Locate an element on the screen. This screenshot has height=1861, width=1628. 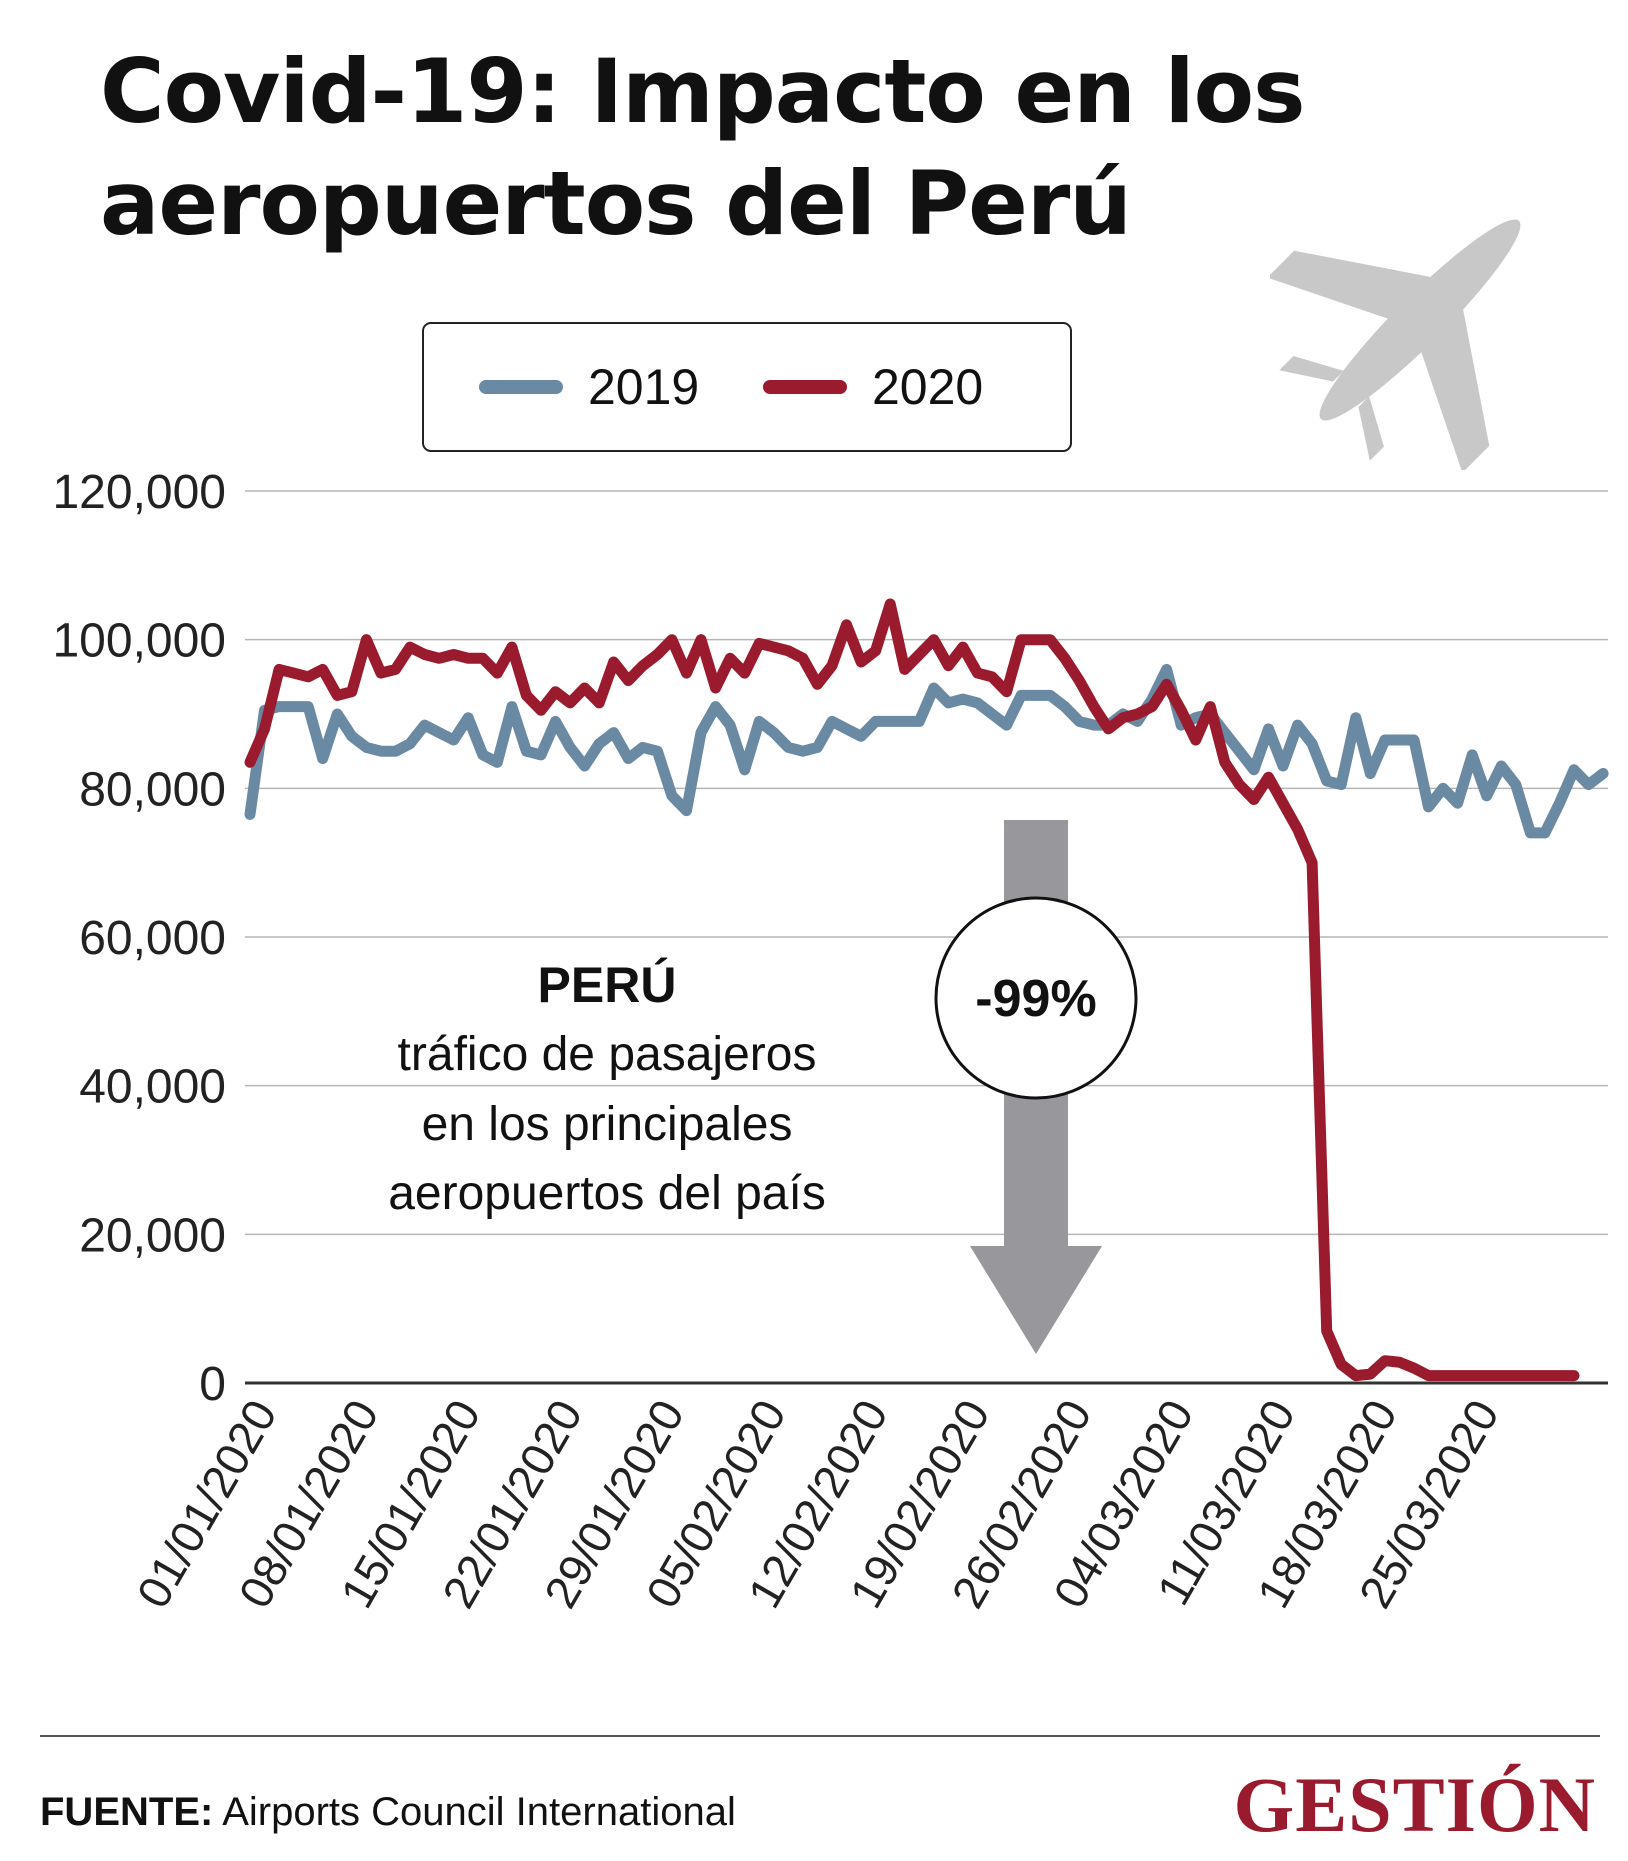
chart-title-line-1: Covid-19: Impacto en los is located at coordinates (702, 91).